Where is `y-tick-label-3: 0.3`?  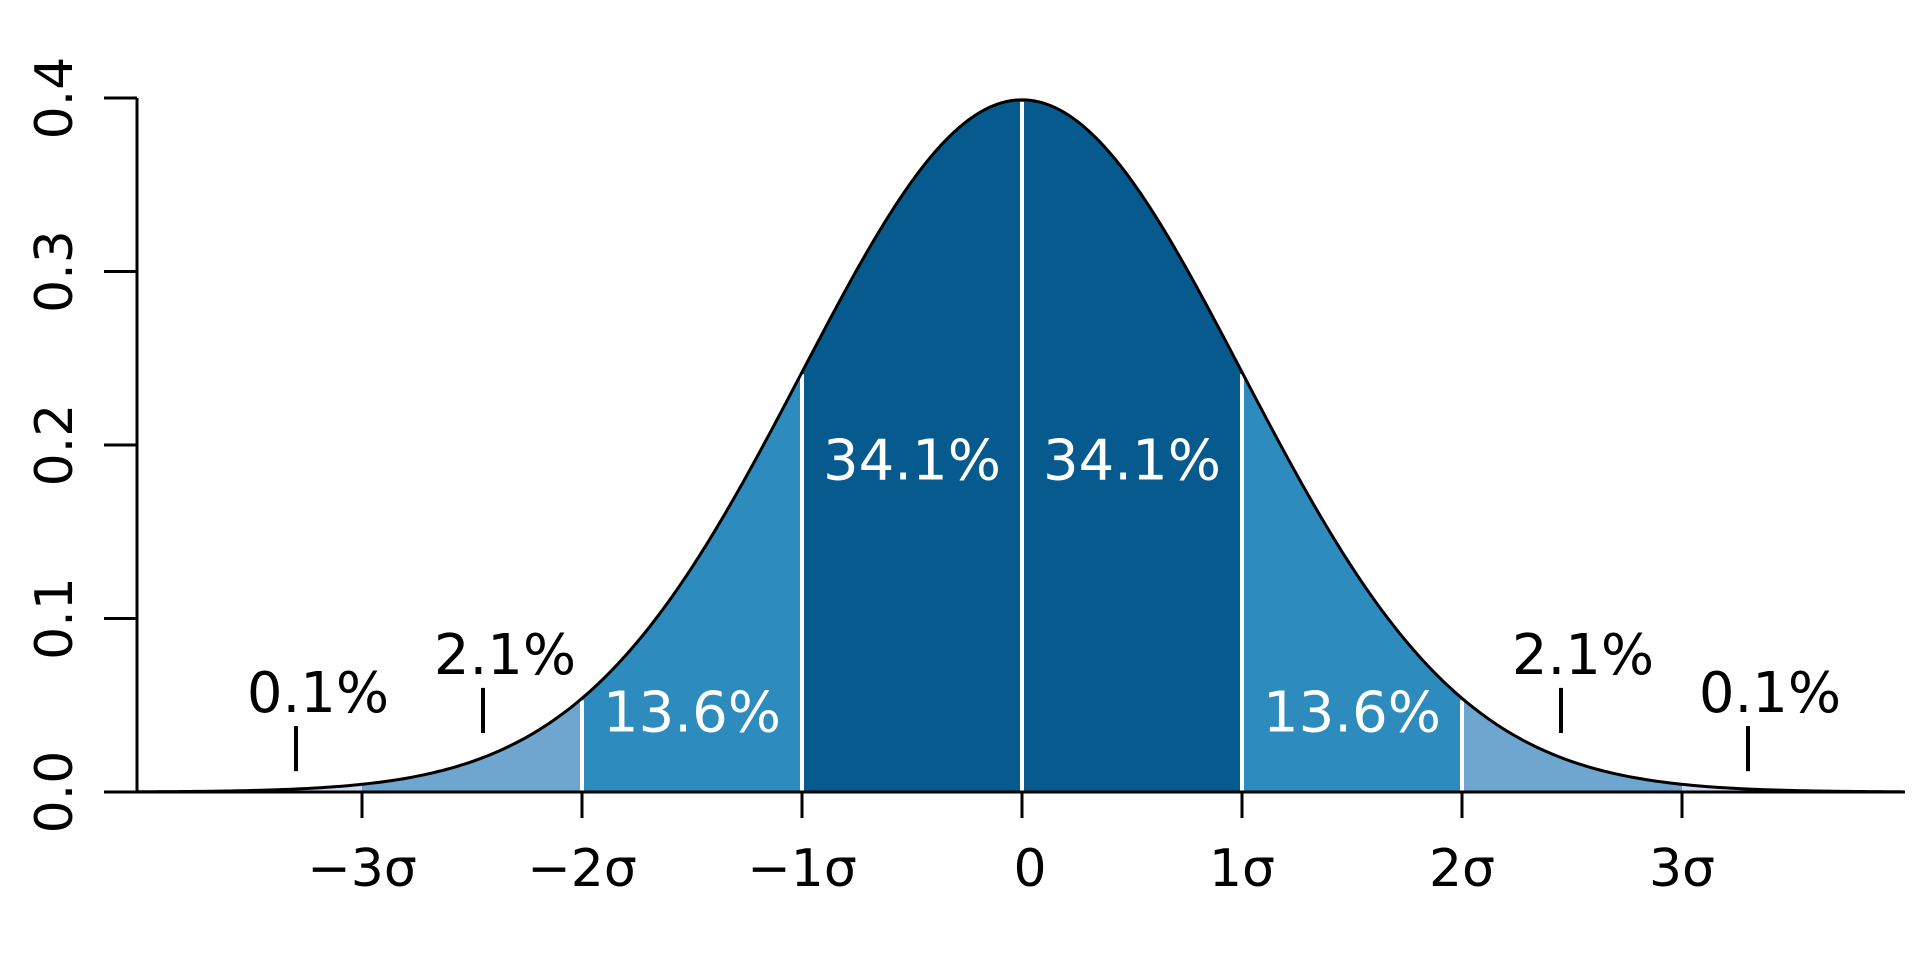
y-tick-label-3: 0.3 is located at coordinates (55, 271).